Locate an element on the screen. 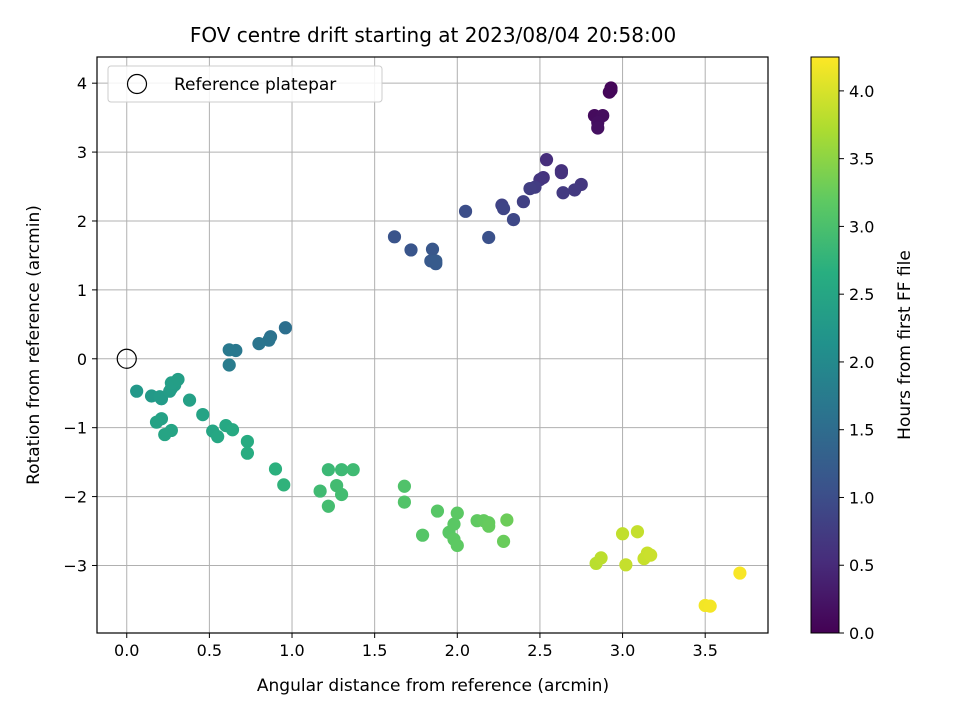  x-tick-label: 1.0 is located at coordinates (291, 650).